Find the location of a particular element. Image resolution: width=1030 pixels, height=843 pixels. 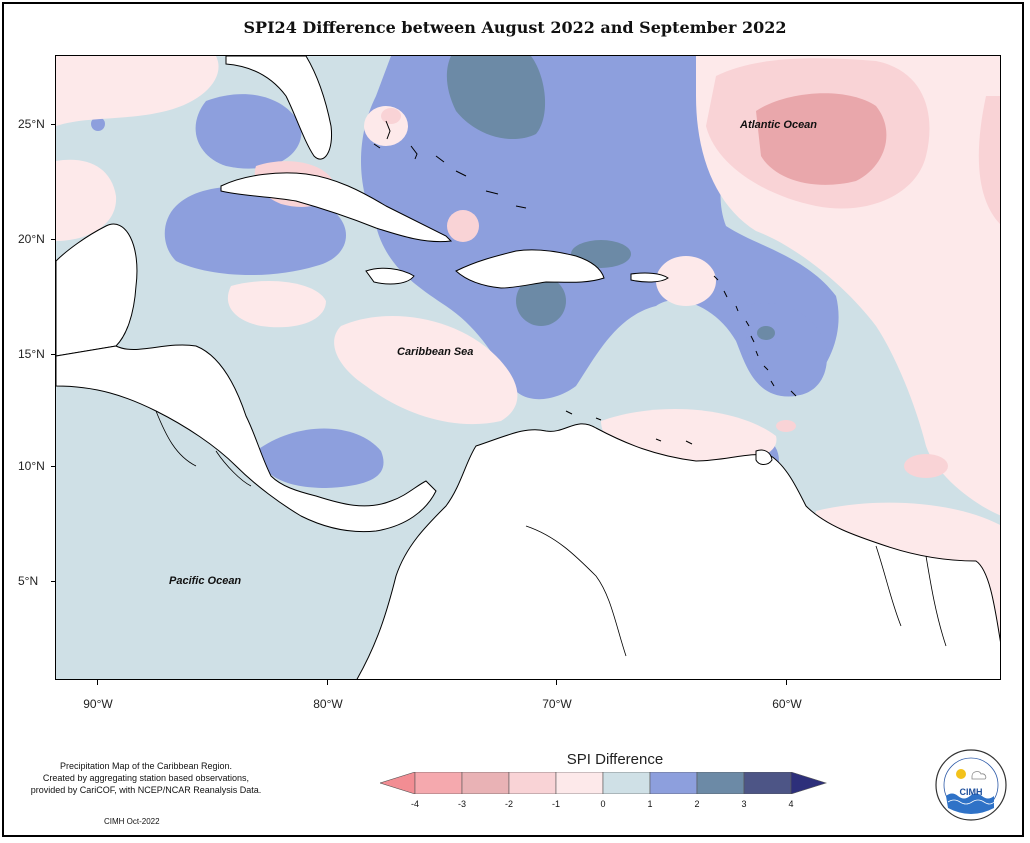

legend-arrow-high is located at coordinates (809, 783).